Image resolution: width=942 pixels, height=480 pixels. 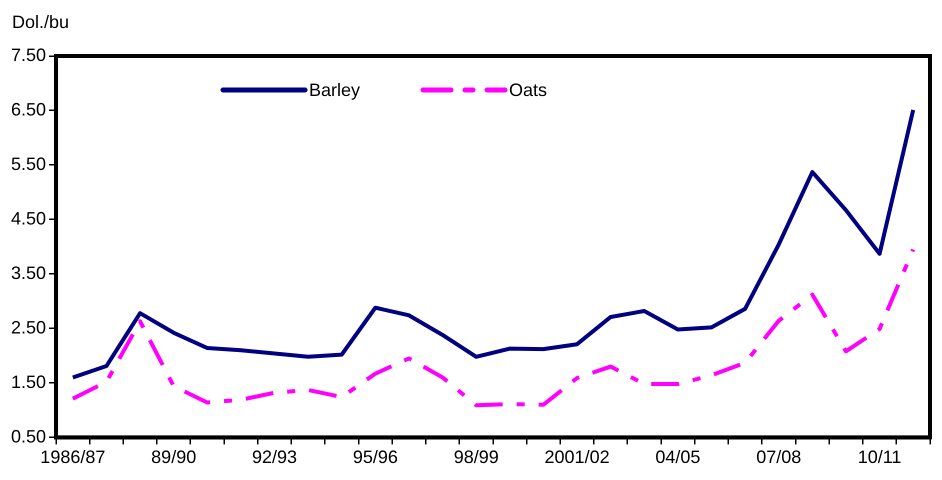 I want to click on y-tick-label: 2.50, so click(x=28, y=327).